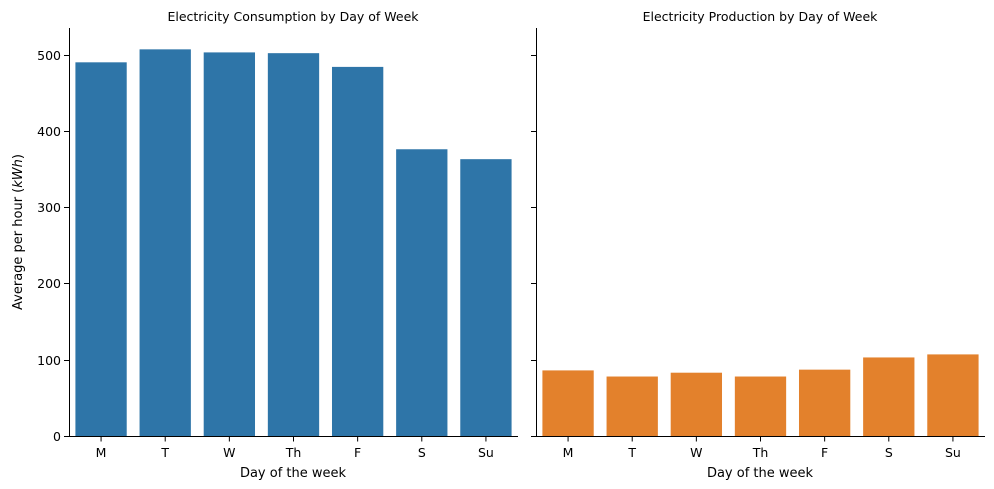  Describe the element at coordinates (761, 16) in the screenshot. I see `production-title: Electricity Production by Day of Week` at that location.